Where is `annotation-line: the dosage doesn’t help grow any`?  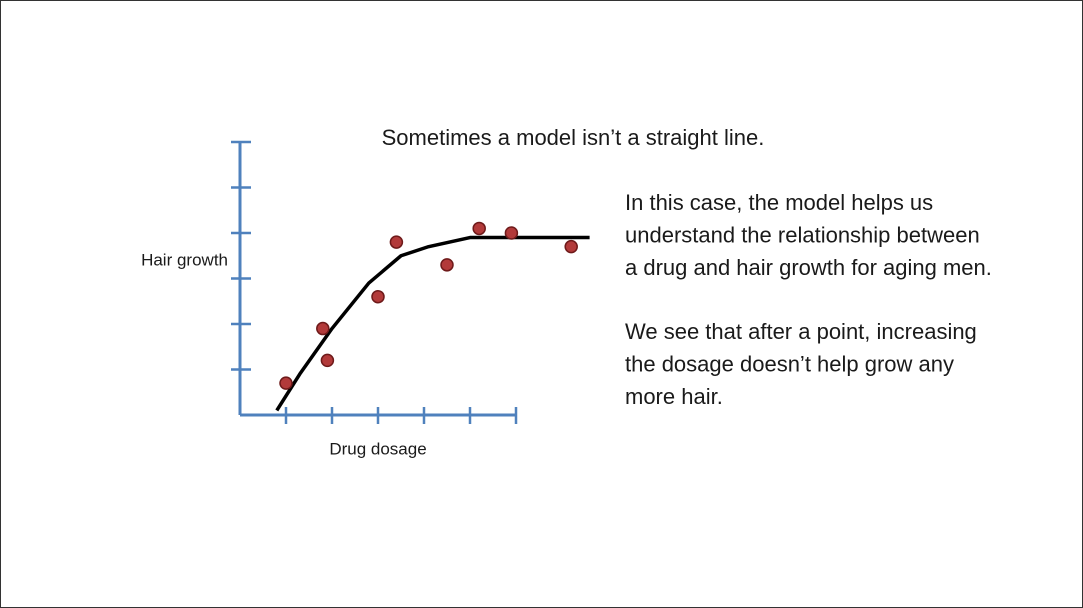 annotation-line: the dosage doesn’t help grow any is located at coordinates (789, 363).